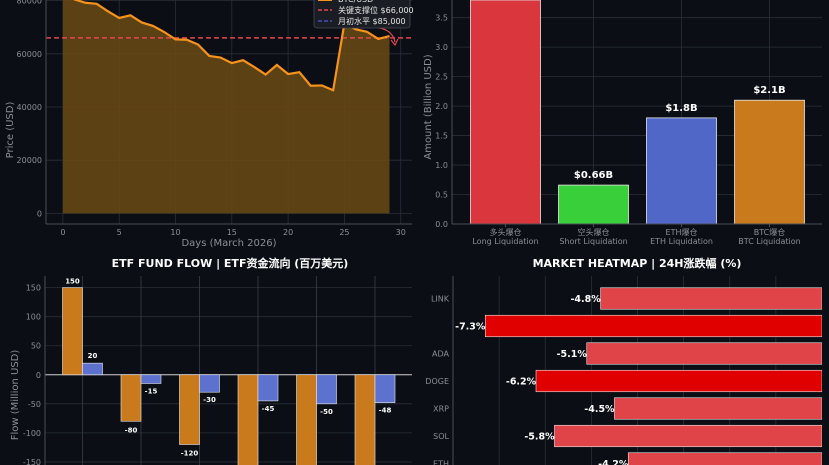 This screenshot has height=465, width=829. I want to click on x-tick-label-cn: 多头爆仓, so click(506, 232).